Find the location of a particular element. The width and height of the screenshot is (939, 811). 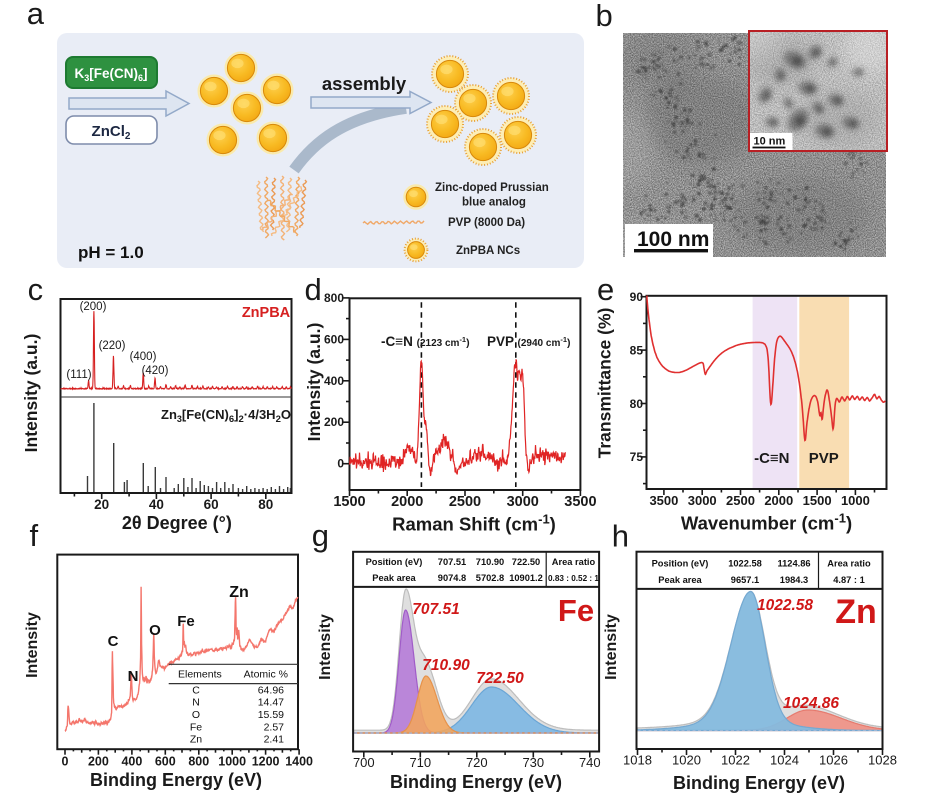

svg-text: 85 is located at coordinates (637, 350).